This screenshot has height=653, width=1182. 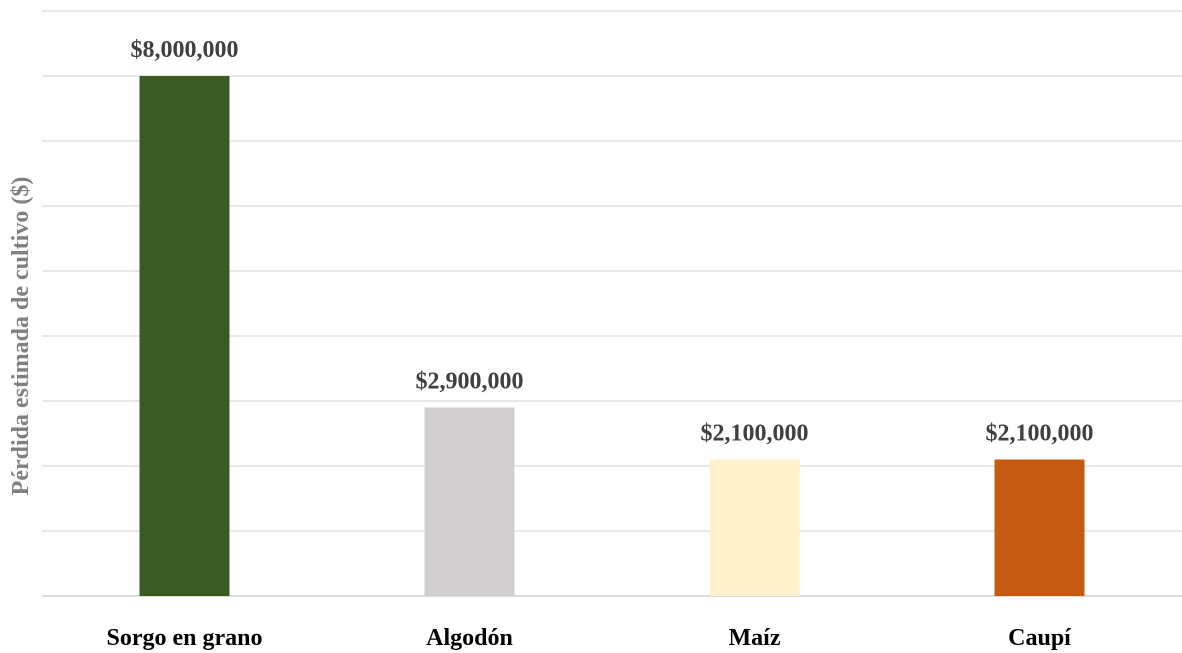 I want to click on x-tick-label: Sorgo en grano, so click(x=185, y=638).